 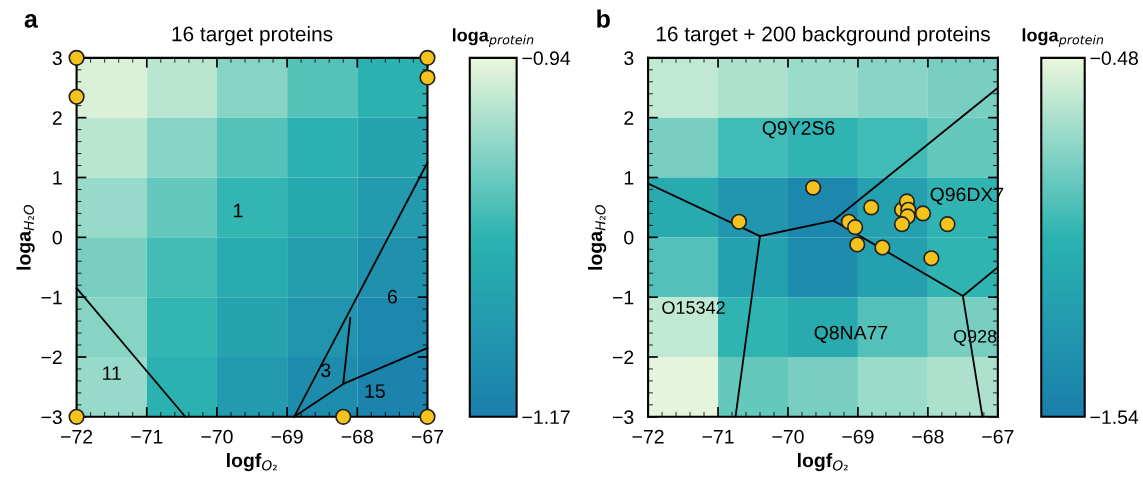 What do you see at coordinates (1114, 417) in the screenshot?
I see `color-bar-label: −1.54` at bounding box center [1114, 417].